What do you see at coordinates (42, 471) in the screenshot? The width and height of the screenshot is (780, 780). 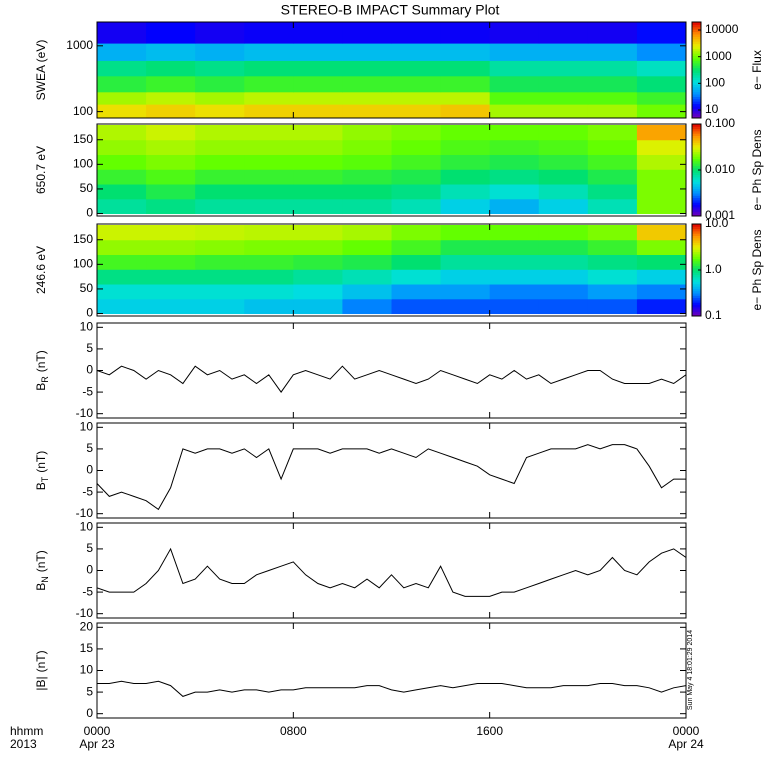 I see `y-axis-label: BT (nT)` at bounding box center [42, 471].